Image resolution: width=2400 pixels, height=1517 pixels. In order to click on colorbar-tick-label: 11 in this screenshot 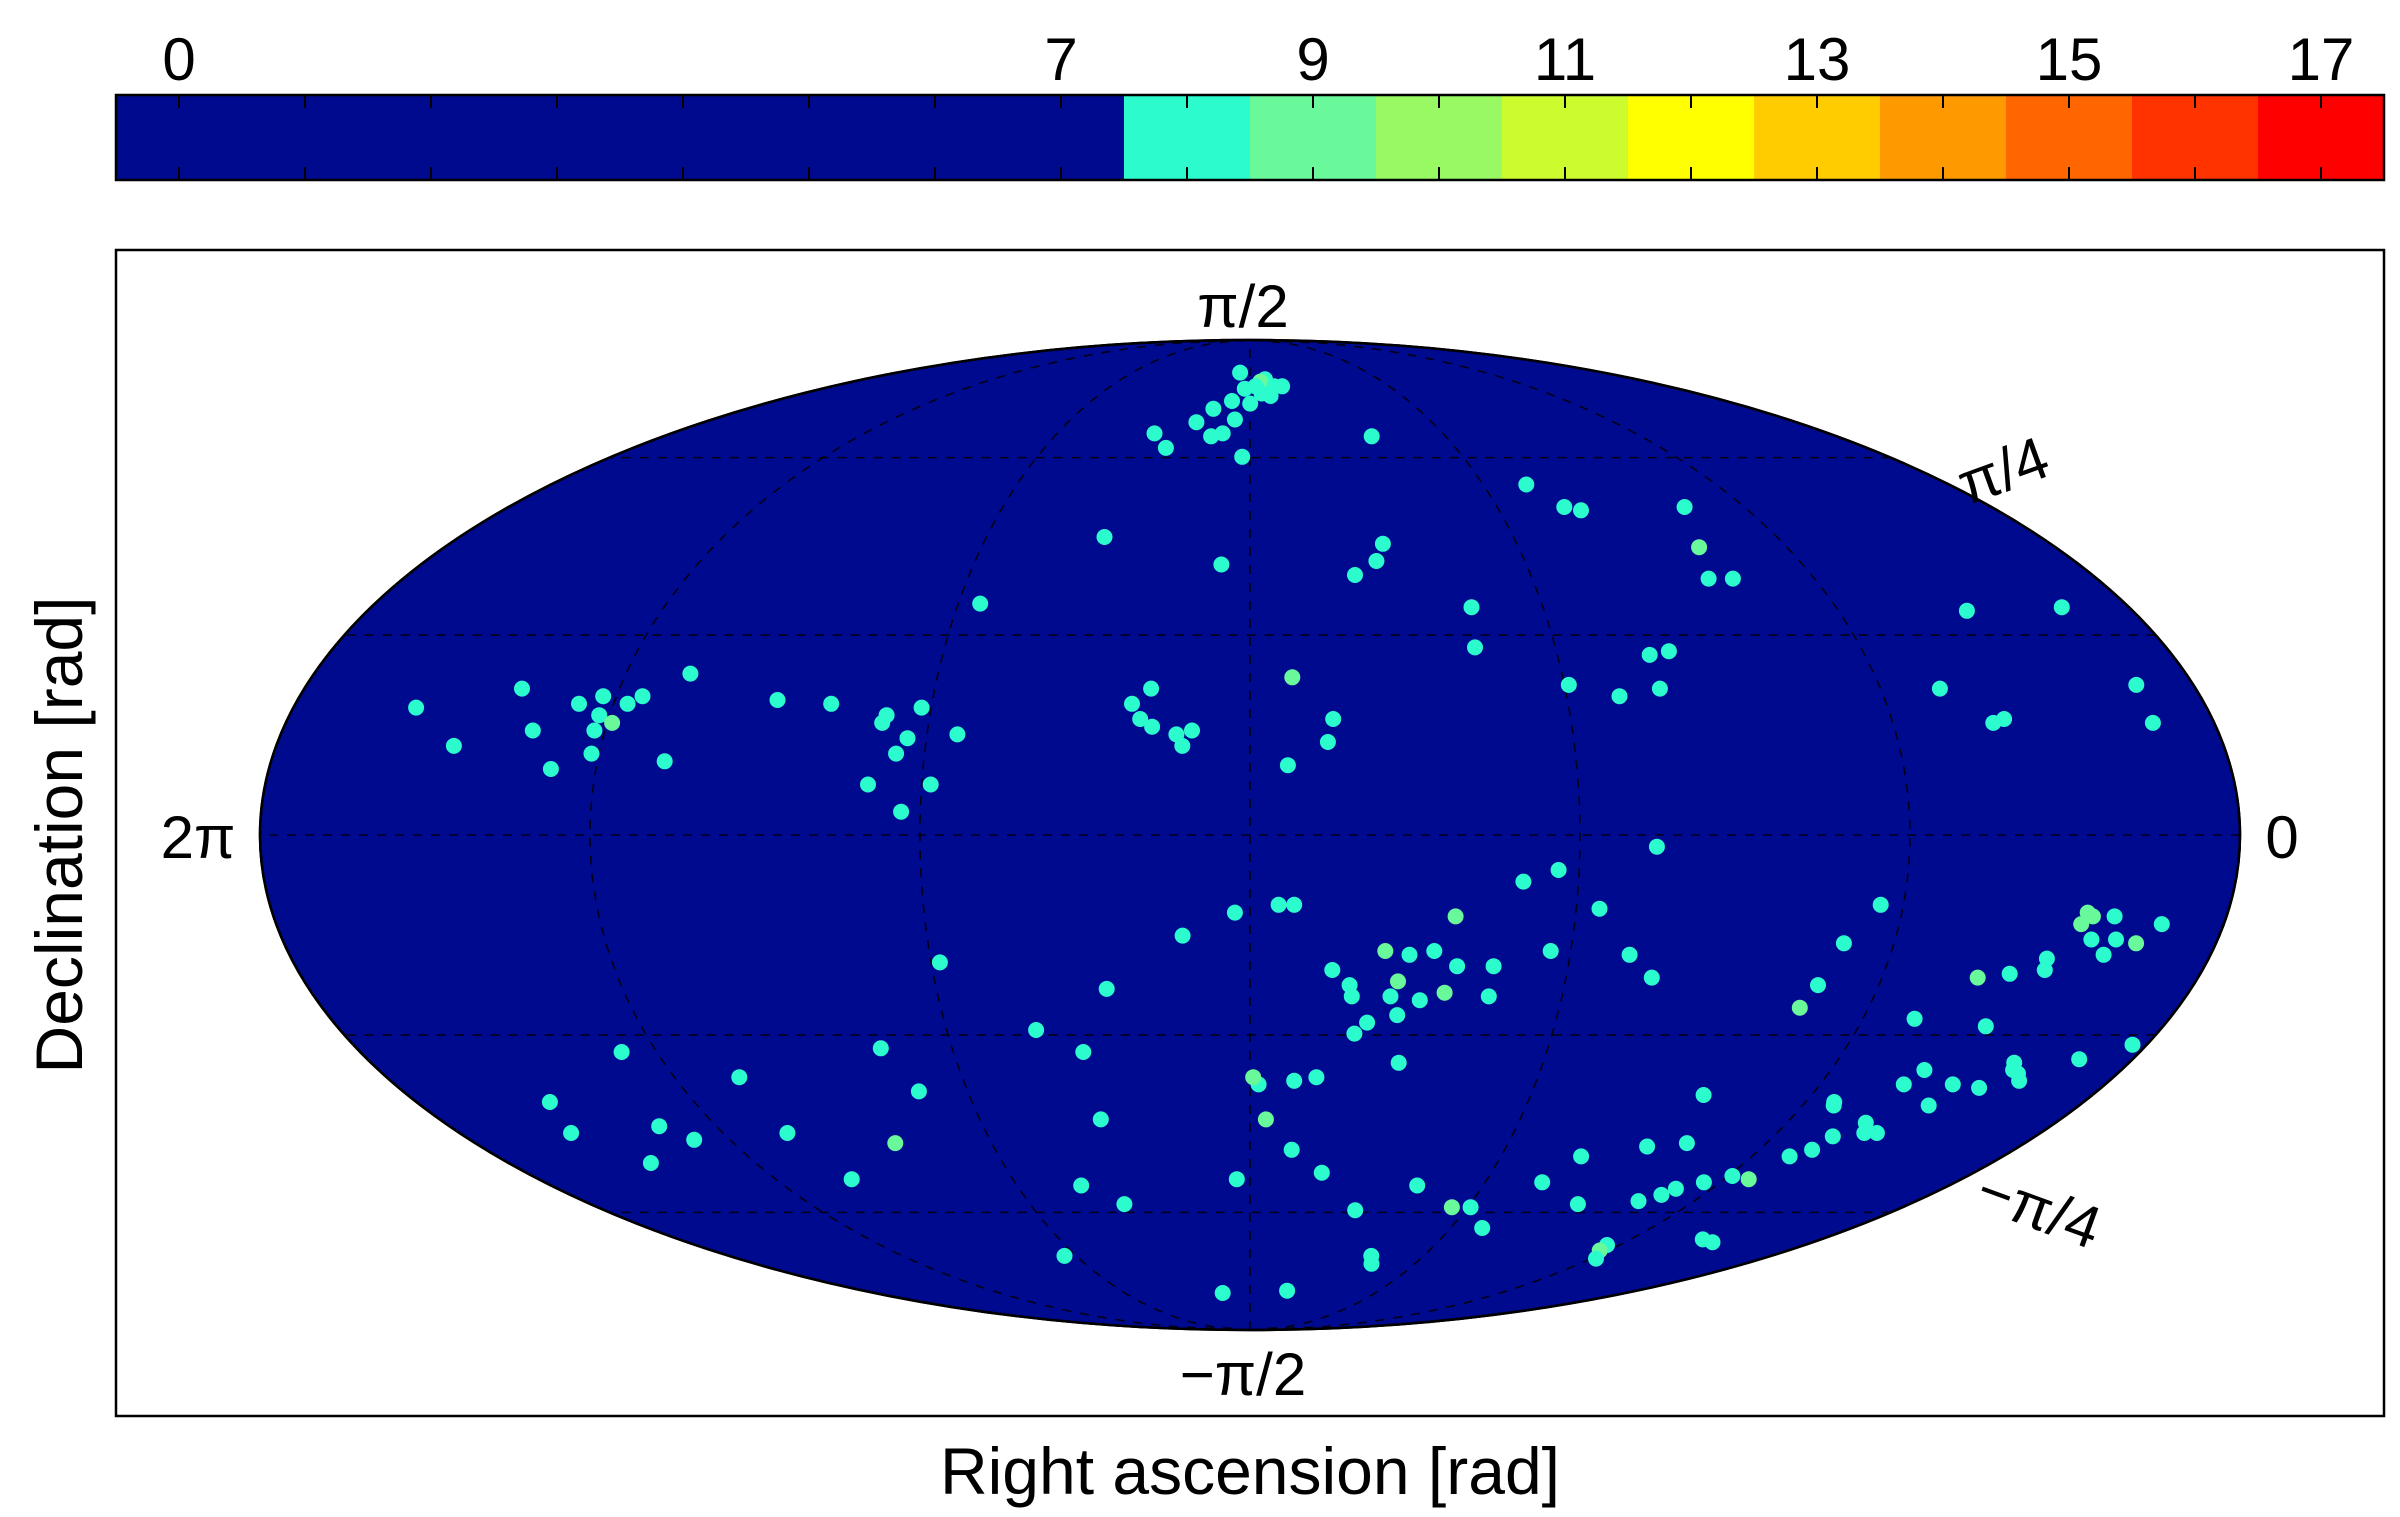, I will do `click(1565, 59)`.